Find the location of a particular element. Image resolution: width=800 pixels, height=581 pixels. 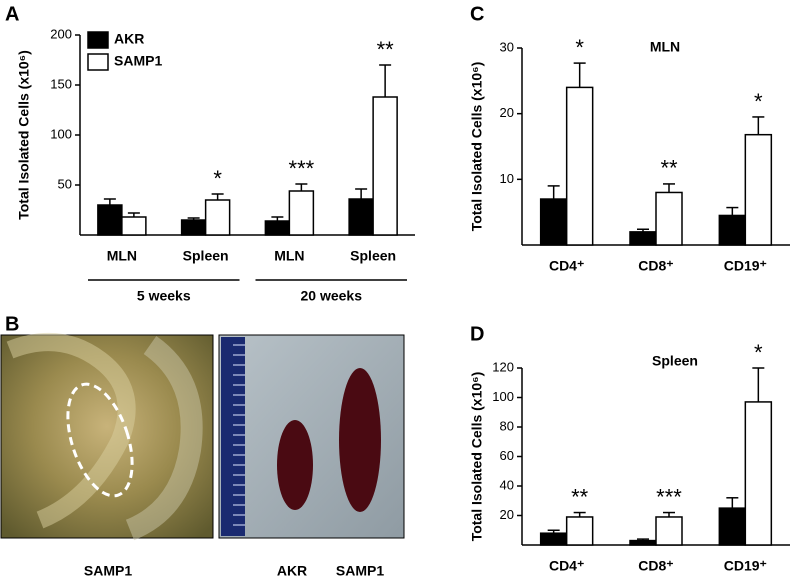

y-tick-label: 30 is located at coordinates (507, 46).